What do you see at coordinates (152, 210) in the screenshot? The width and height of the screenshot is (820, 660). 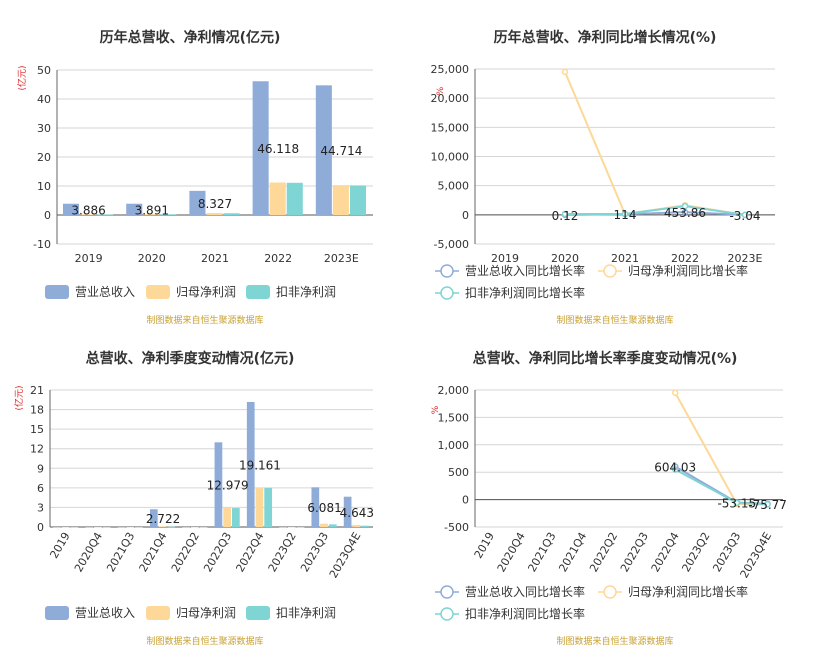 I see `data-label: 3.891` at bounding box center [152, 210].